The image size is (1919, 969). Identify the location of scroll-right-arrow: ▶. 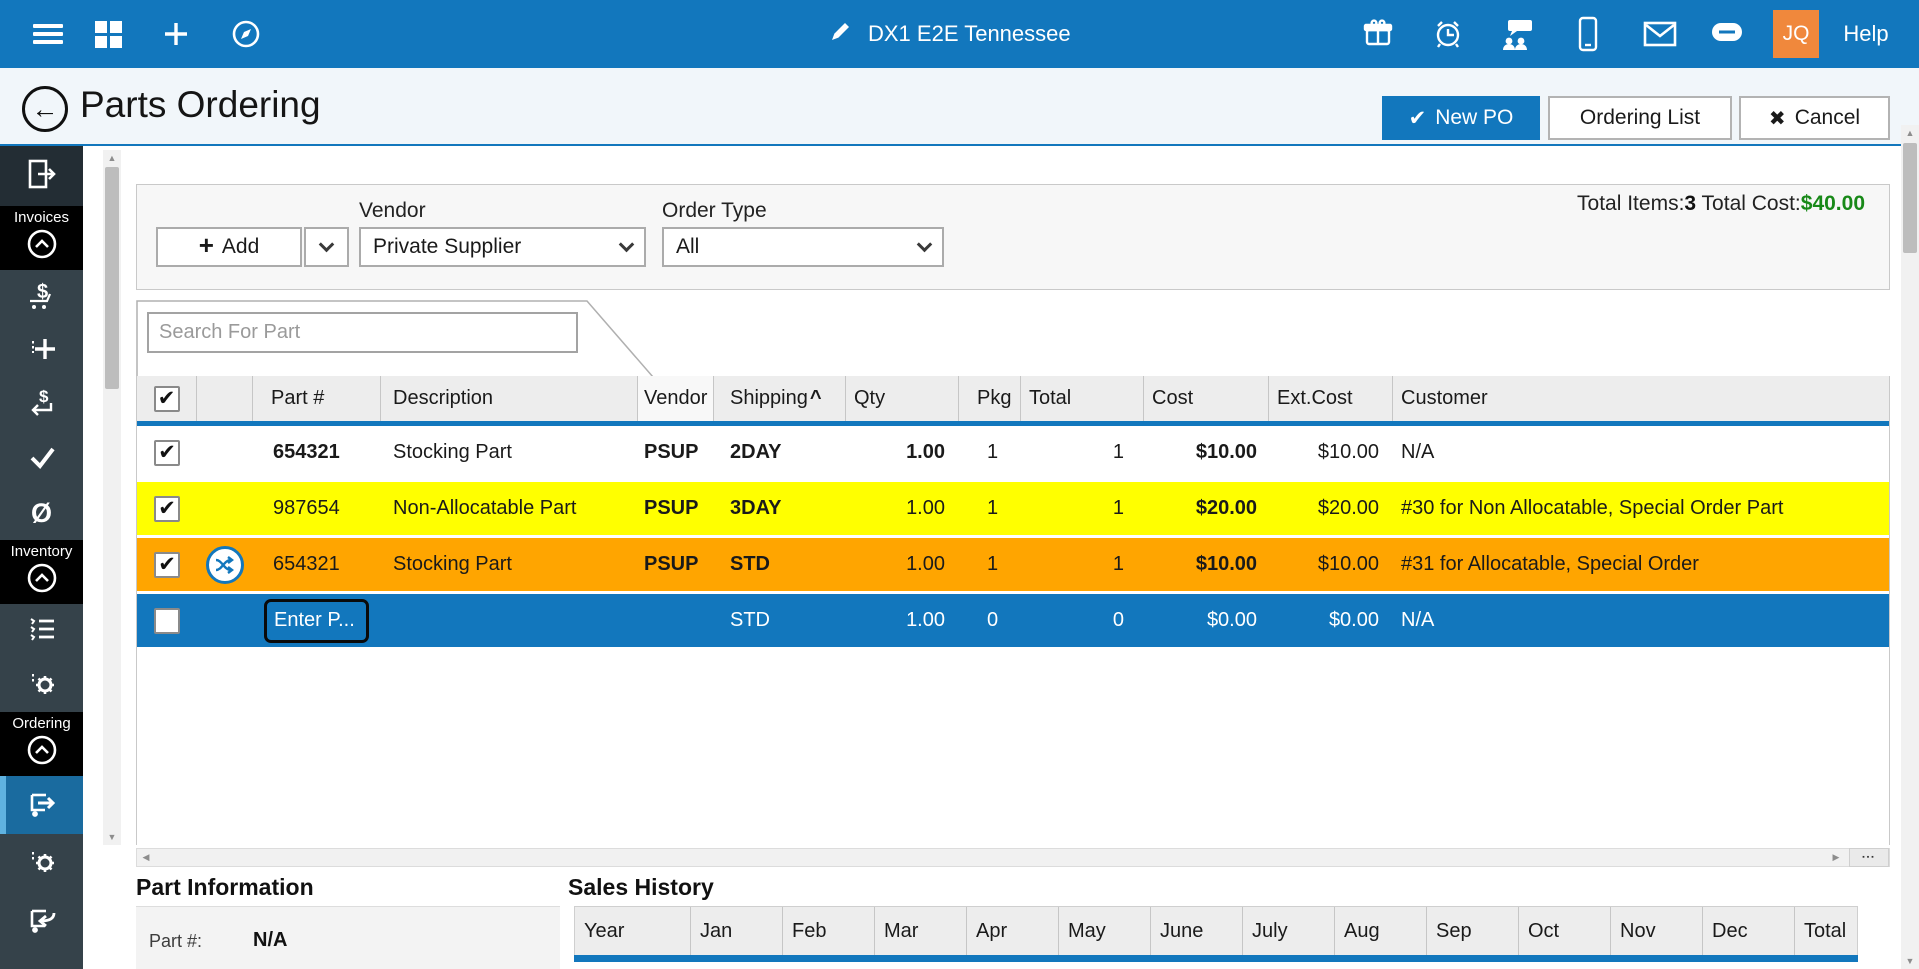
(1836, 857).